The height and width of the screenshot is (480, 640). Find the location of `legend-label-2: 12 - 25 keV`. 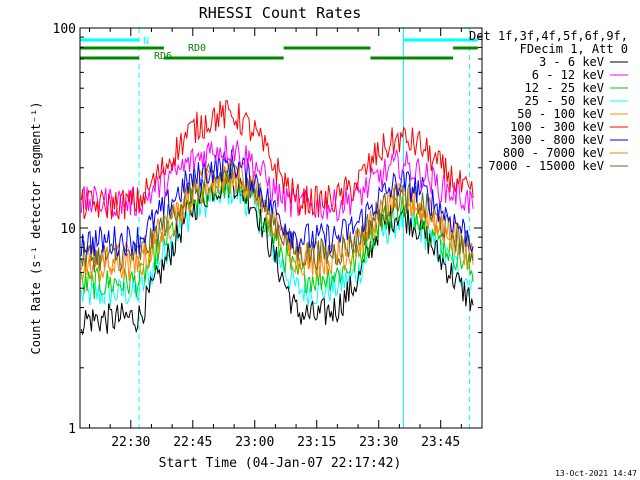

legend-label-2: 12 - 25 keV is located at coordinates (564, 88).